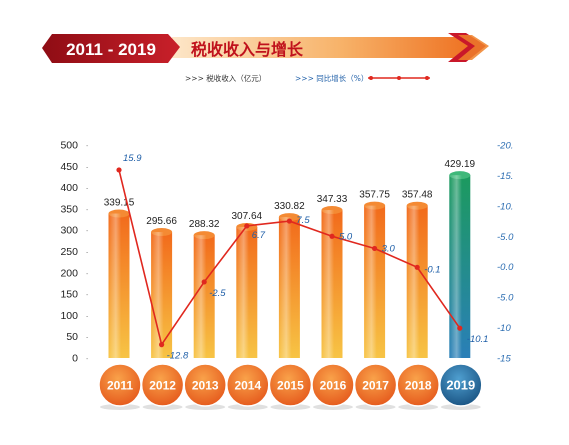  What do you see at coordinates (69, 295) in the screenshot?
I see `left-tick-label: 150` at bounding box center [69, 295].